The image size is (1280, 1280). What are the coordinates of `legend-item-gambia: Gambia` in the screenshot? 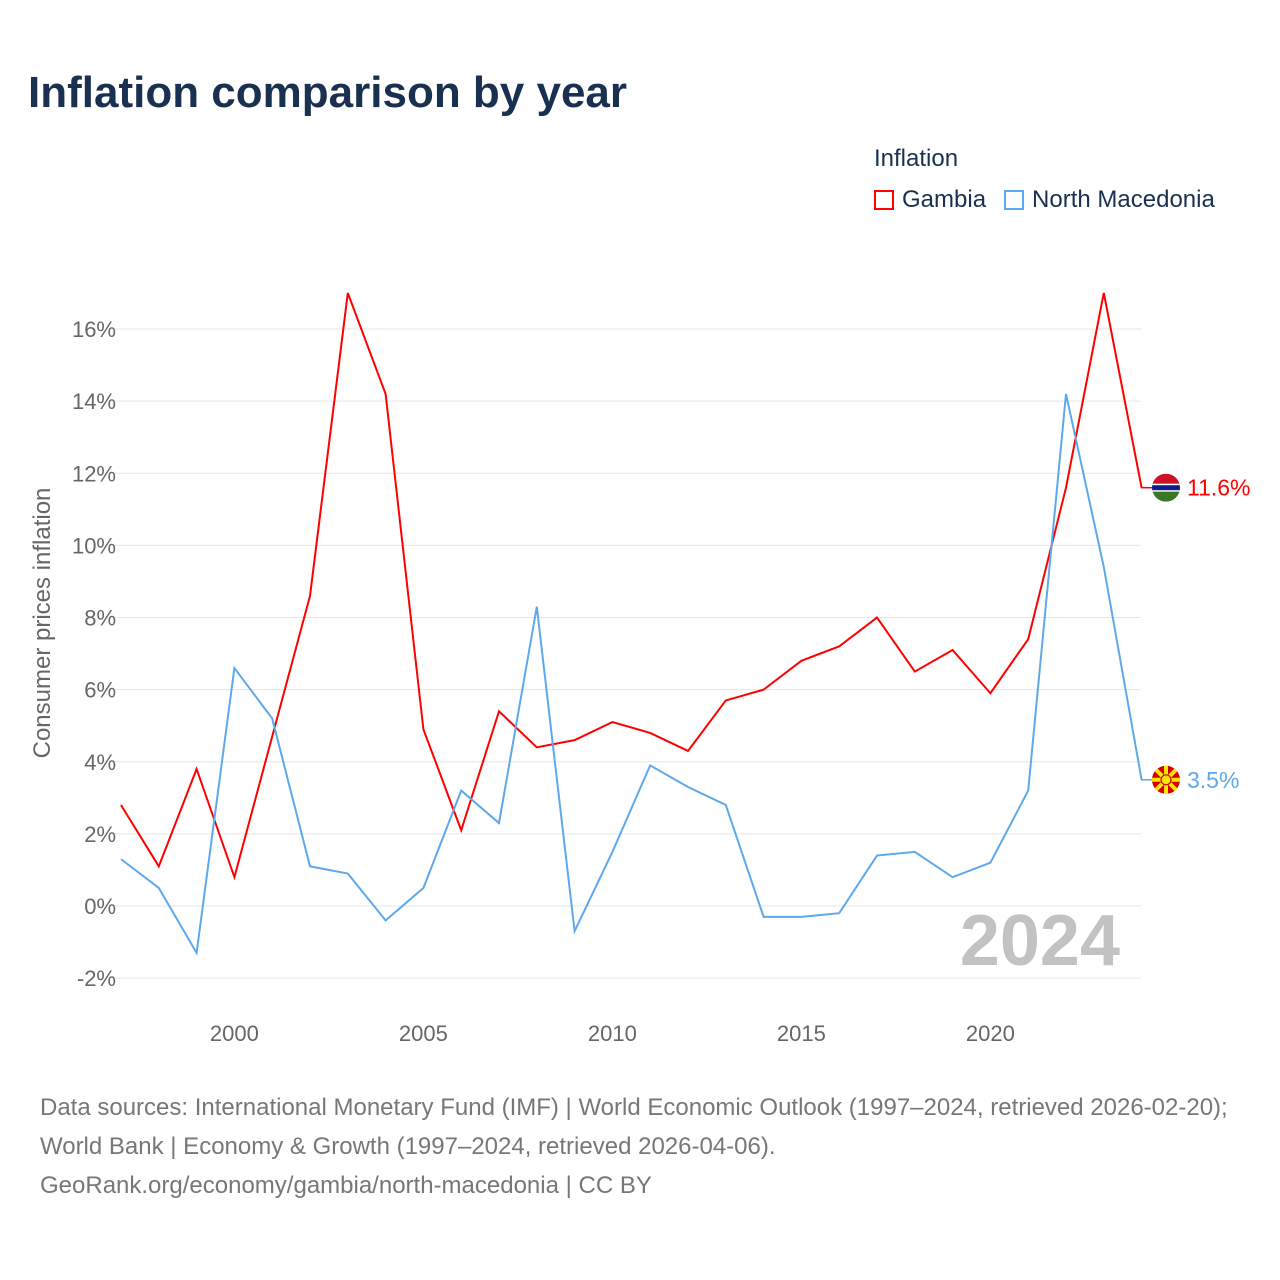 It's located at (930, 200).